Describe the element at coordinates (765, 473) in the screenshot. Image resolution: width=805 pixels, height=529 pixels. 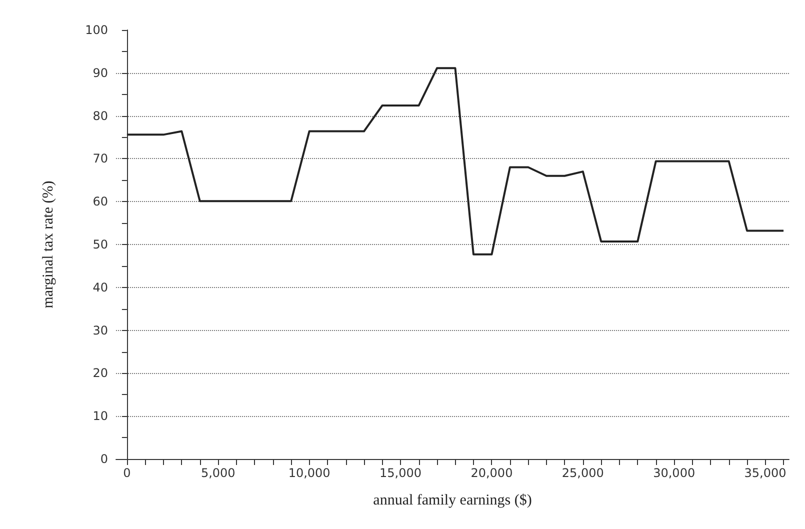
I see `x-tick-label: 35,000` at that location.